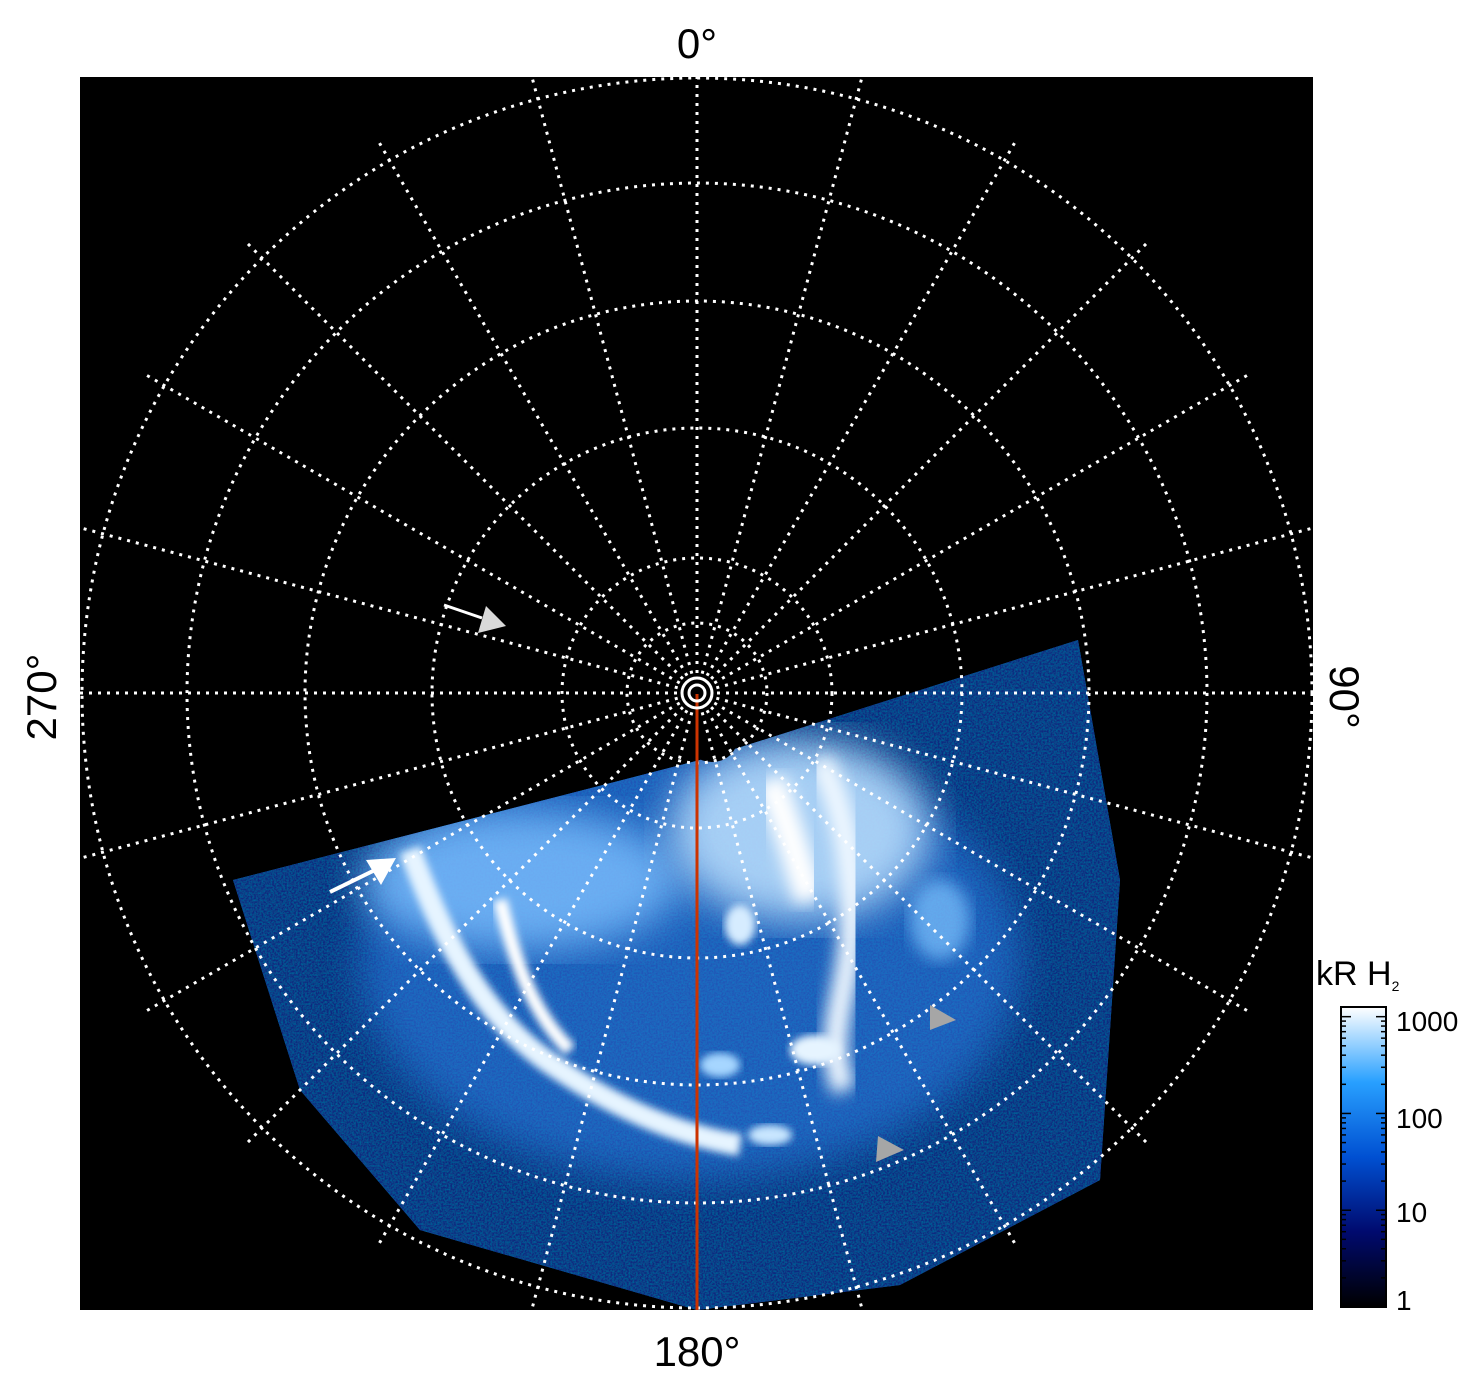  What do you see at coordinates (943, 1017) in the screenshot?
I see `grey-marker-right-icon` at bounding box center [943, 1017].